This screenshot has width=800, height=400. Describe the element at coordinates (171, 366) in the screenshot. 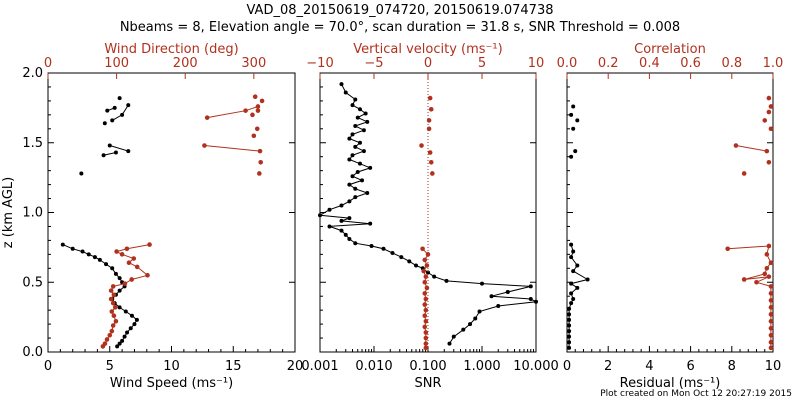

I see `x-bottom-tick-label: 10` at that location.